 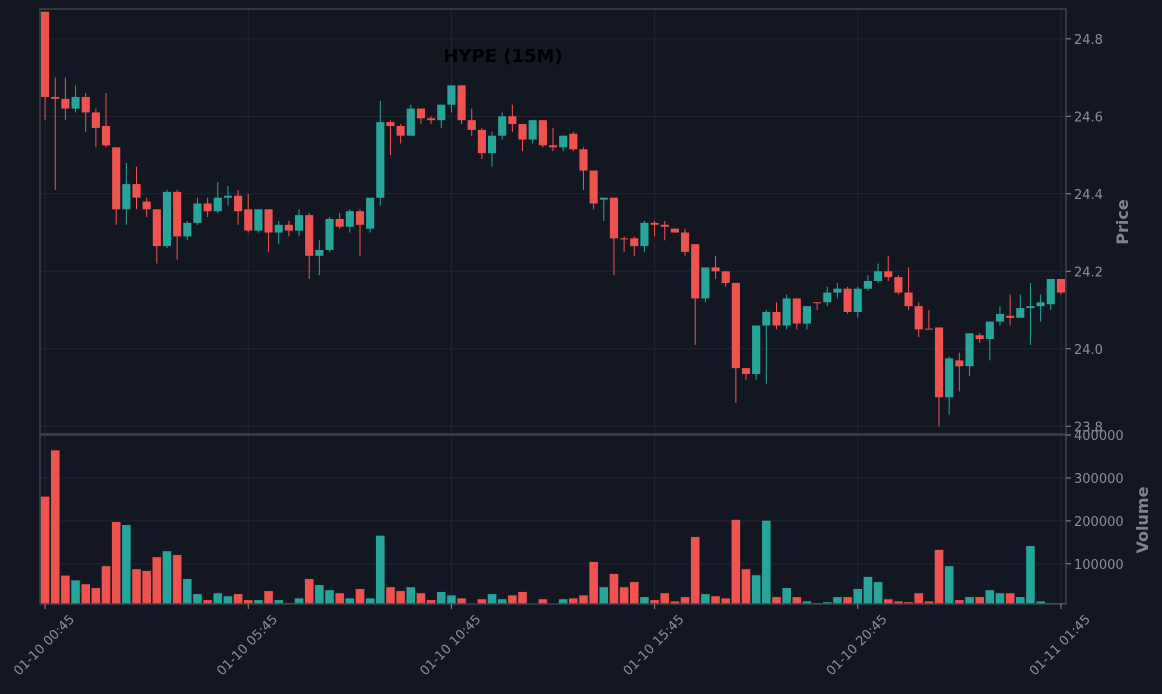 What do you see at coordinates (1099, 436) in the screenshot?
I see `y-tick-label: 400000` at bounding box center [1099, 436].